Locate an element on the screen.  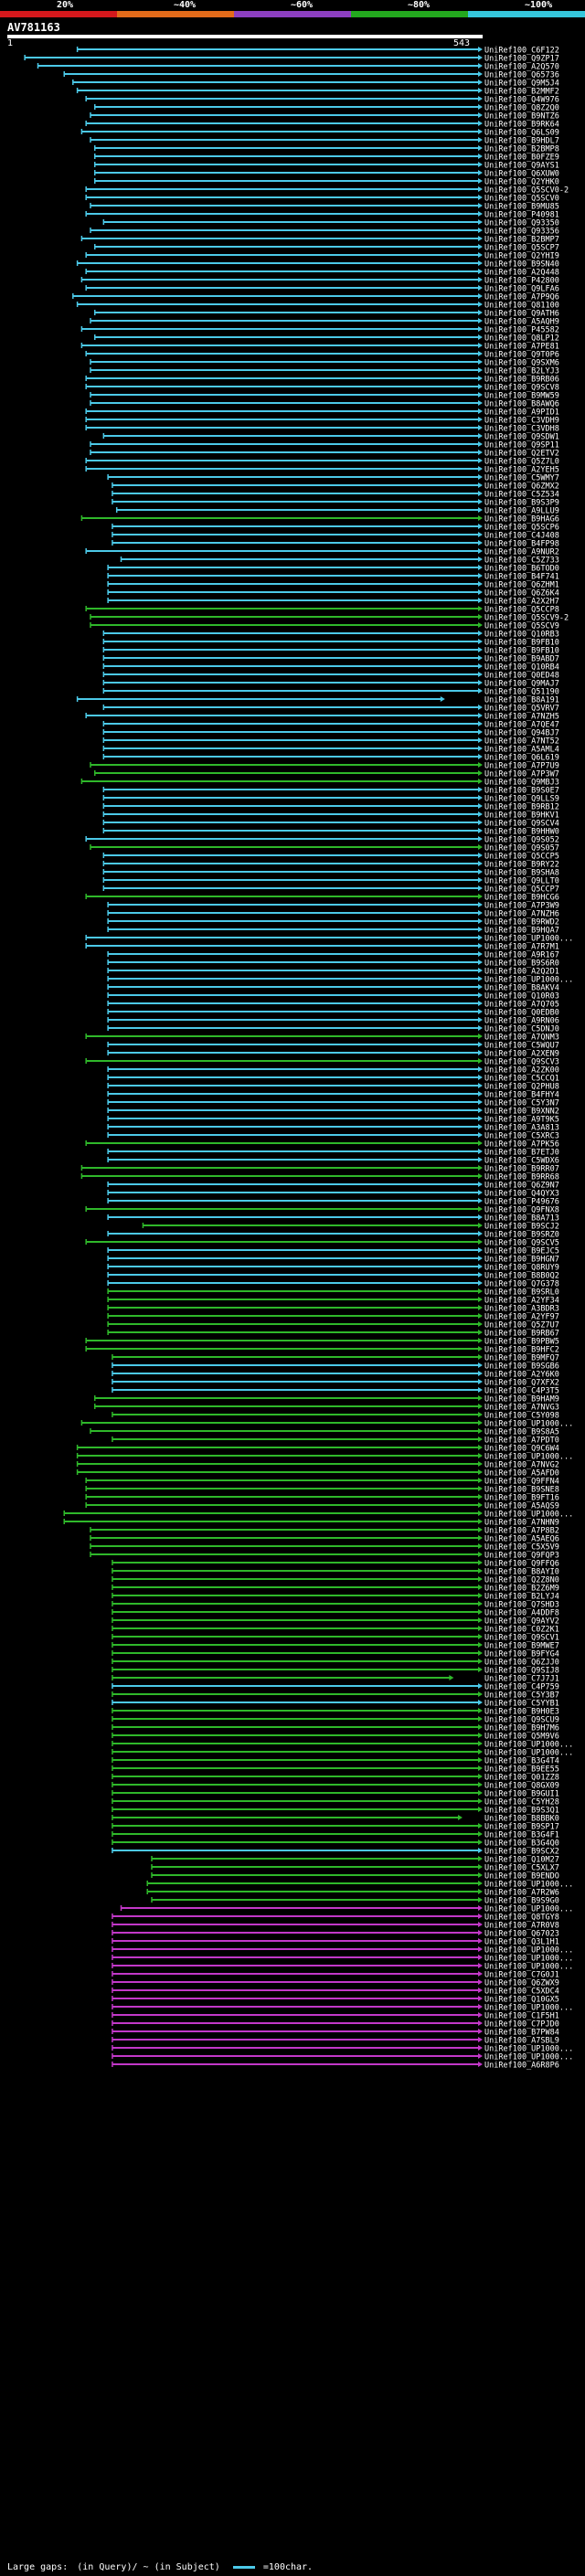
hit-label: UniRef100_Q6ZWX9 is located at coordinates (521, 1983).